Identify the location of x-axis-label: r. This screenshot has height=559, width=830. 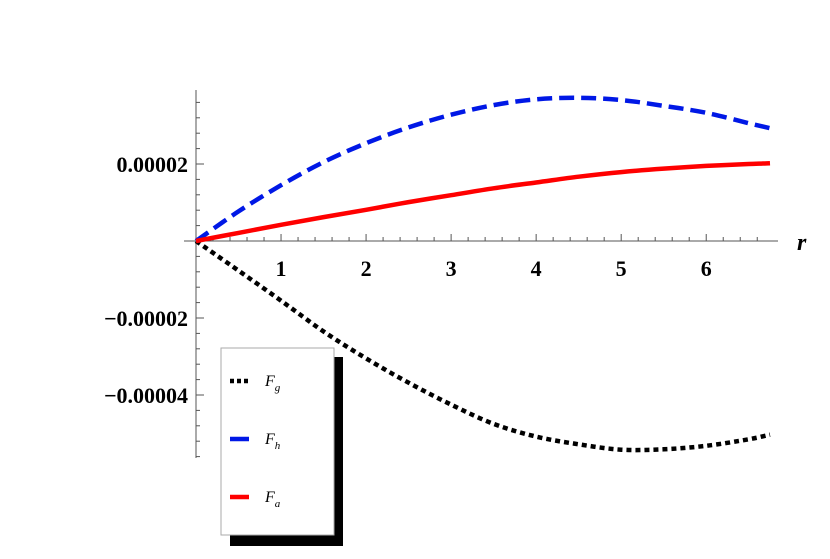
(802, 243).